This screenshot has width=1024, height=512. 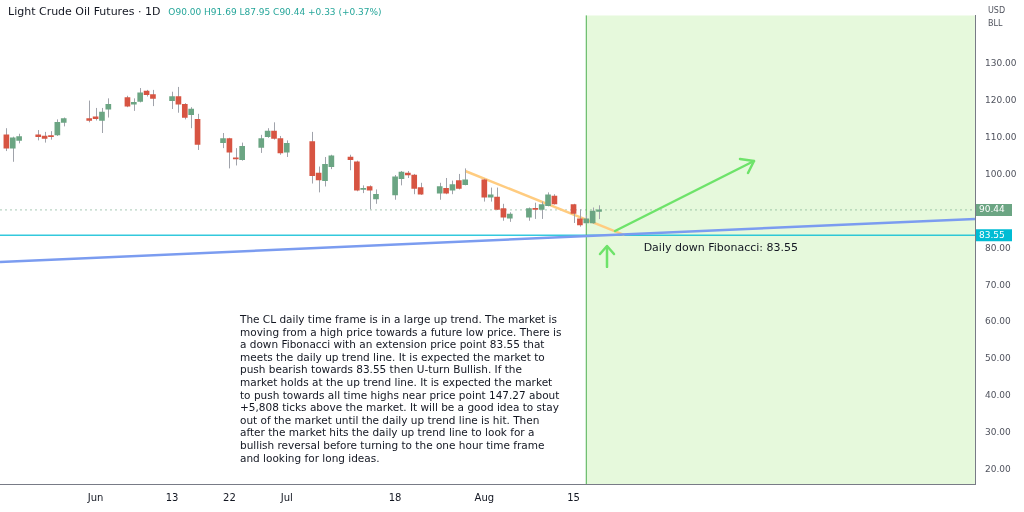 I want to click on x-tick-label: 18, so click(x=395, y=497).